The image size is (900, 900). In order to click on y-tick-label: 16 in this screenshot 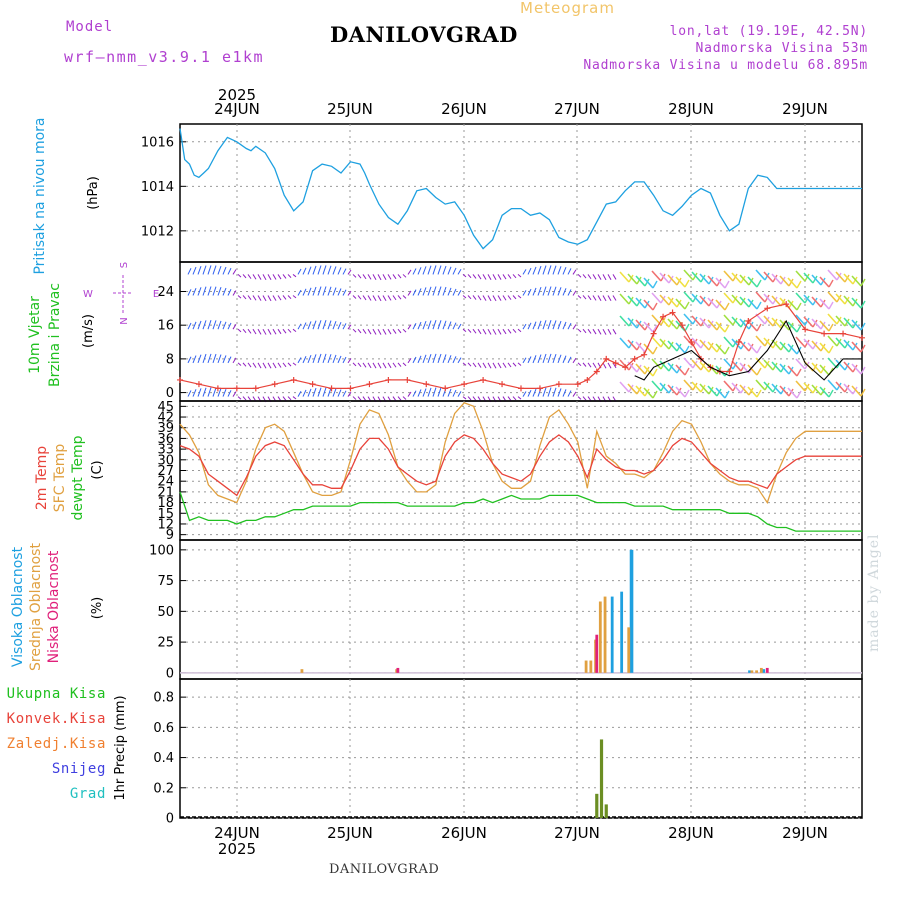, I will do `click(165, 326)`.